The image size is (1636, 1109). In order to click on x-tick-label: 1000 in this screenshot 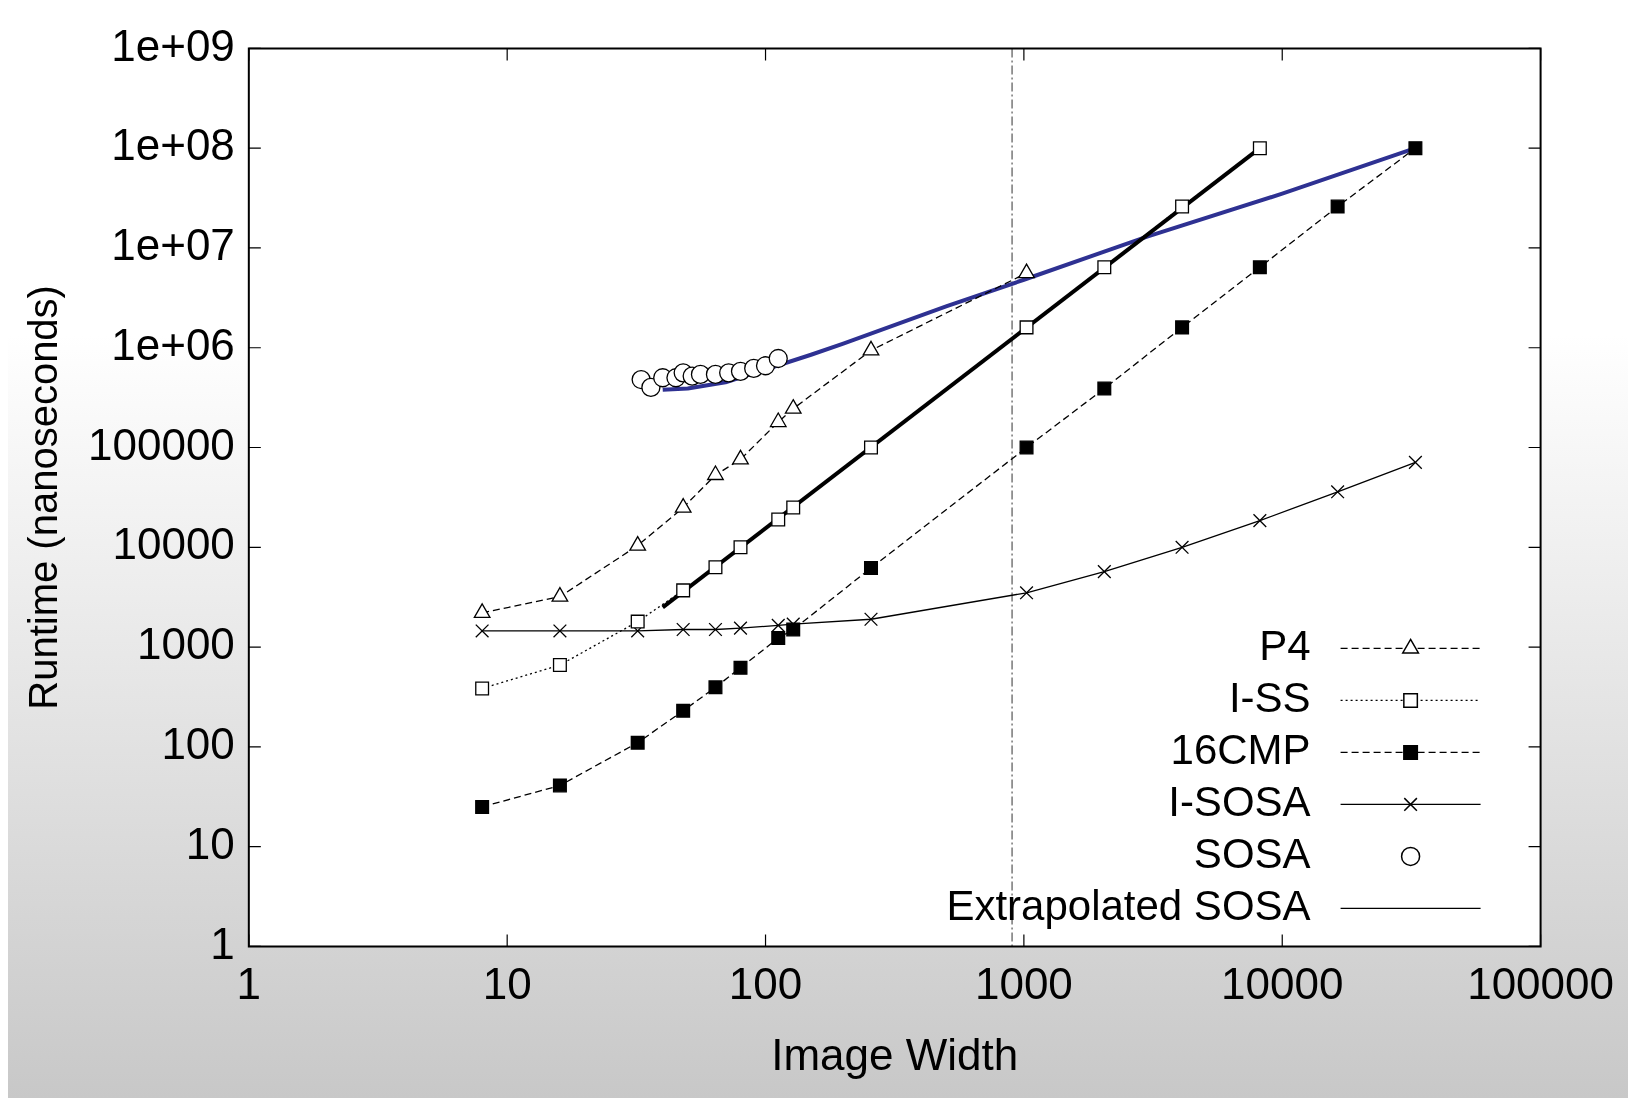, I will do `click(1023, 983)`.